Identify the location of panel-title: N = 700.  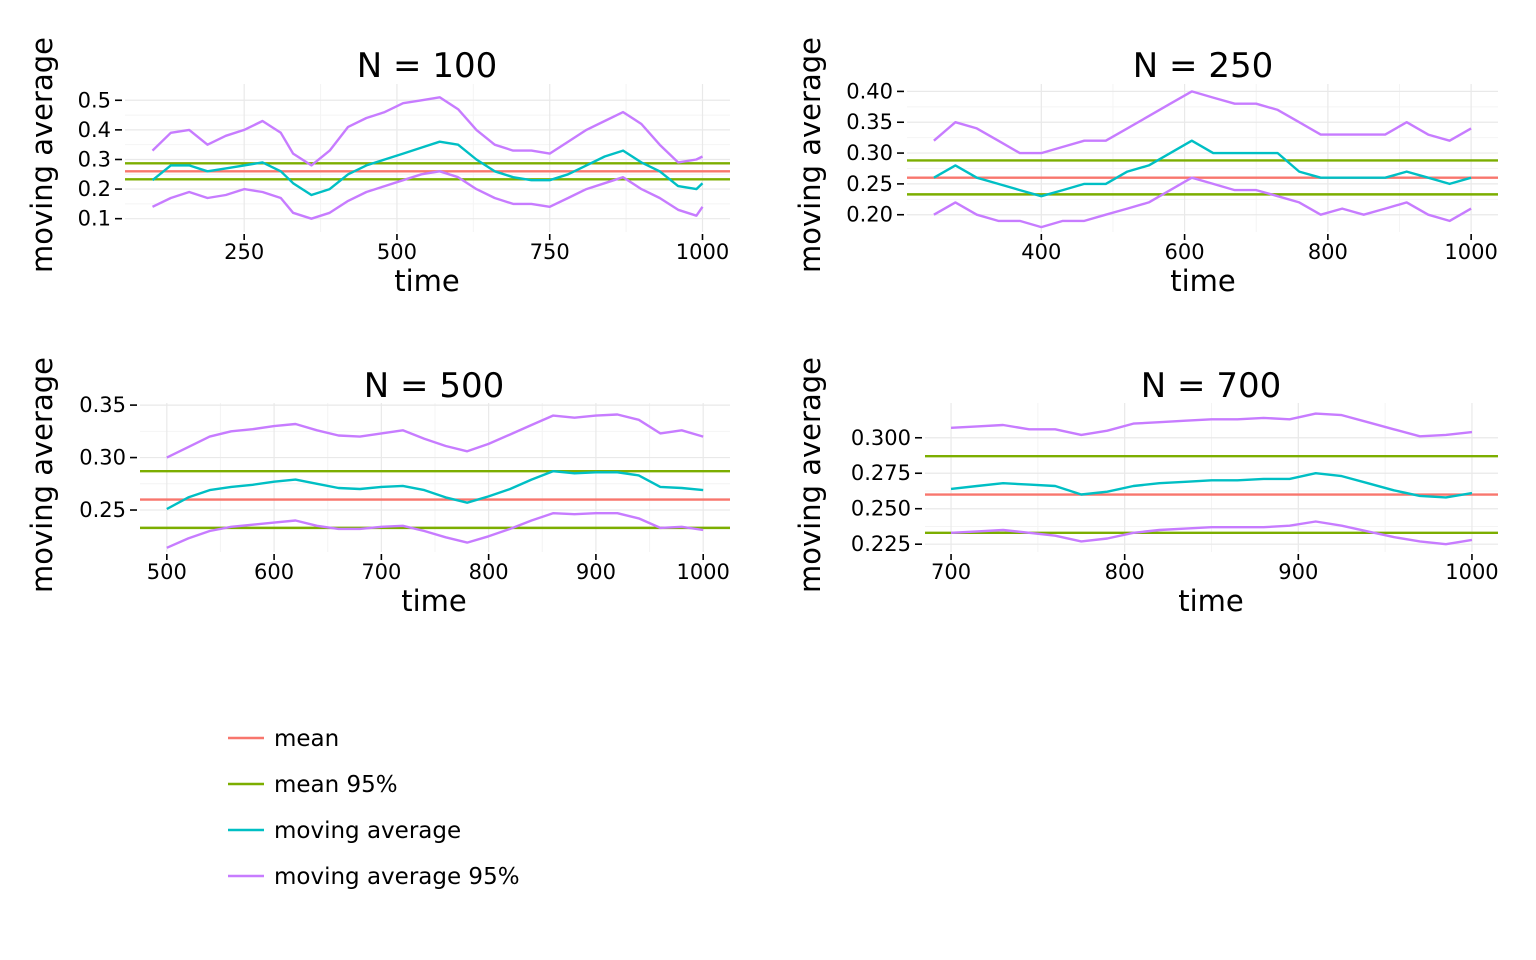
(1211, 386).